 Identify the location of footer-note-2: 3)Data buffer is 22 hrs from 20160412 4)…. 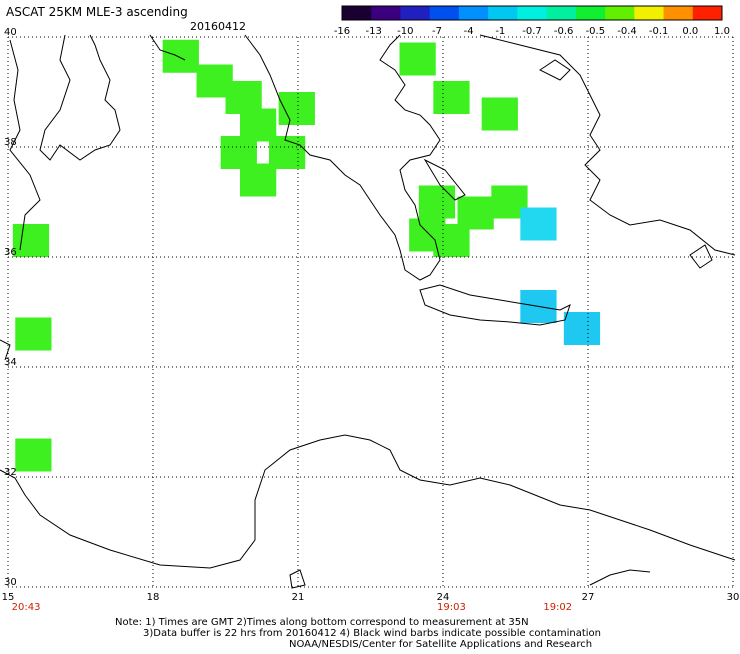
(372, 633).